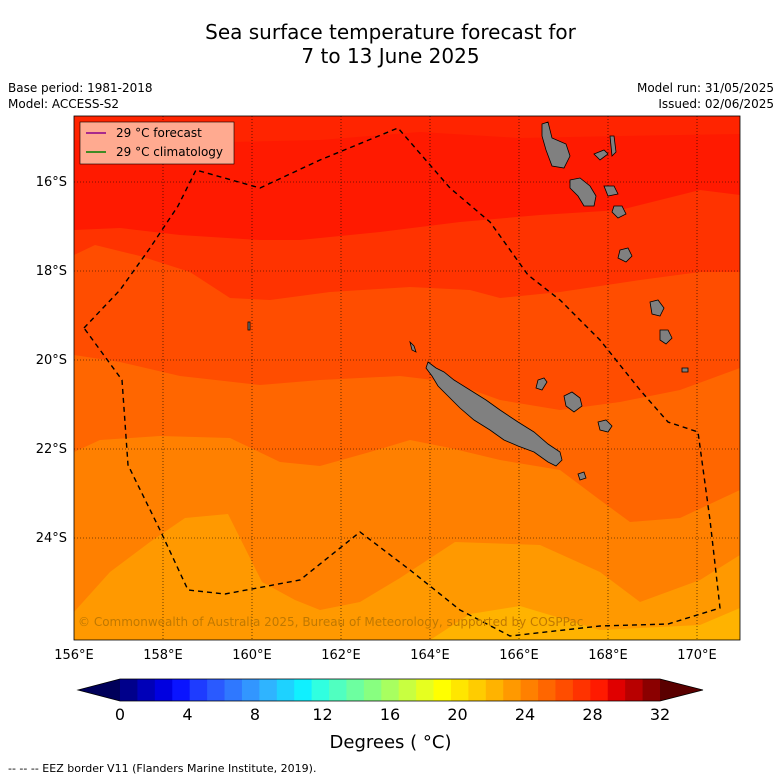 Image resolution: width=781 pixels, height=781 pixels. I want to click on lon-label: 170°E, so click(697, 655).